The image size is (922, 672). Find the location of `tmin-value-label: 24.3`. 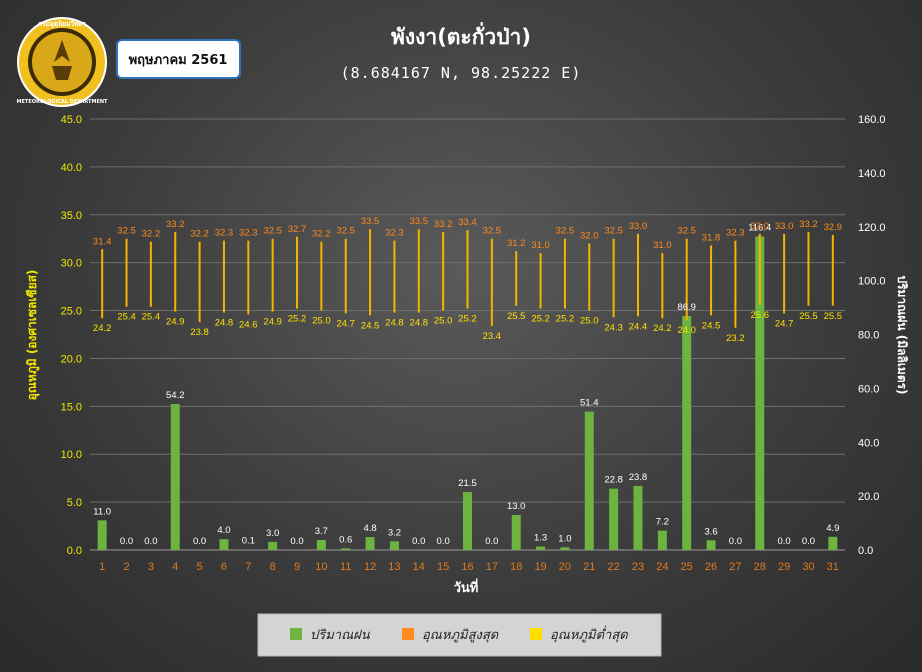

tmin-value-label: 24.3 is located at coordinates (613, 327).